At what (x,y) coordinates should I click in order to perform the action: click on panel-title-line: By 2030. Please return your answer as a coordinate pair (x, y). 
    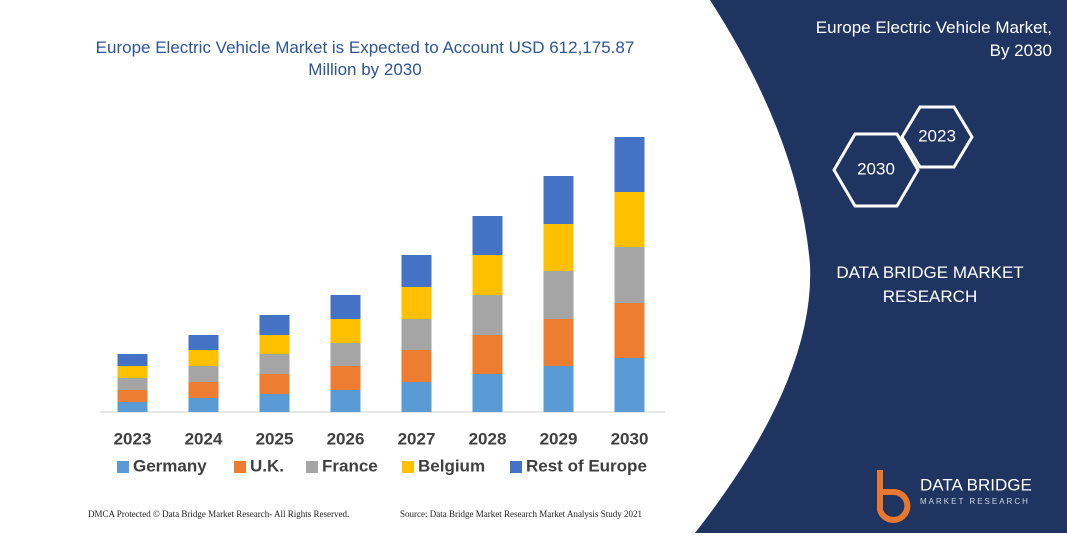
    Looking at the image, I should click on (1021, 50).